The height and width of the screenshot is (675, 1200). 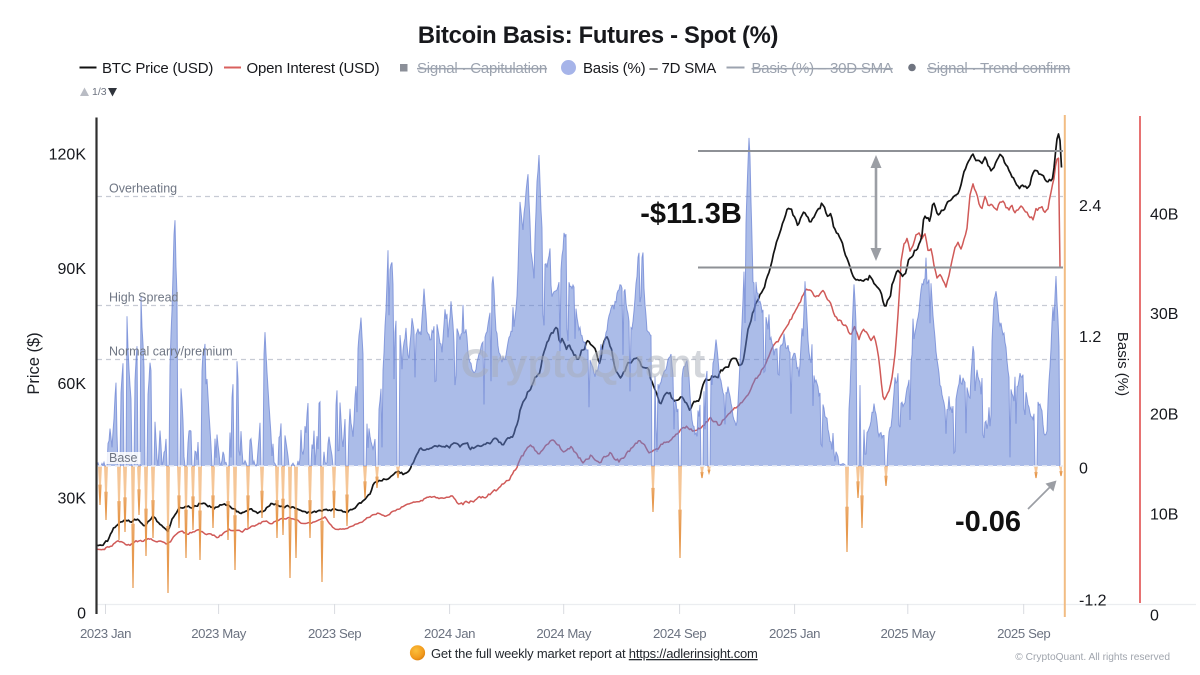 What do you see at coordinates (482, 68) in the screenshot?
I see `svg-text: Signal · Capitulation` at bounding box center [482, 68].